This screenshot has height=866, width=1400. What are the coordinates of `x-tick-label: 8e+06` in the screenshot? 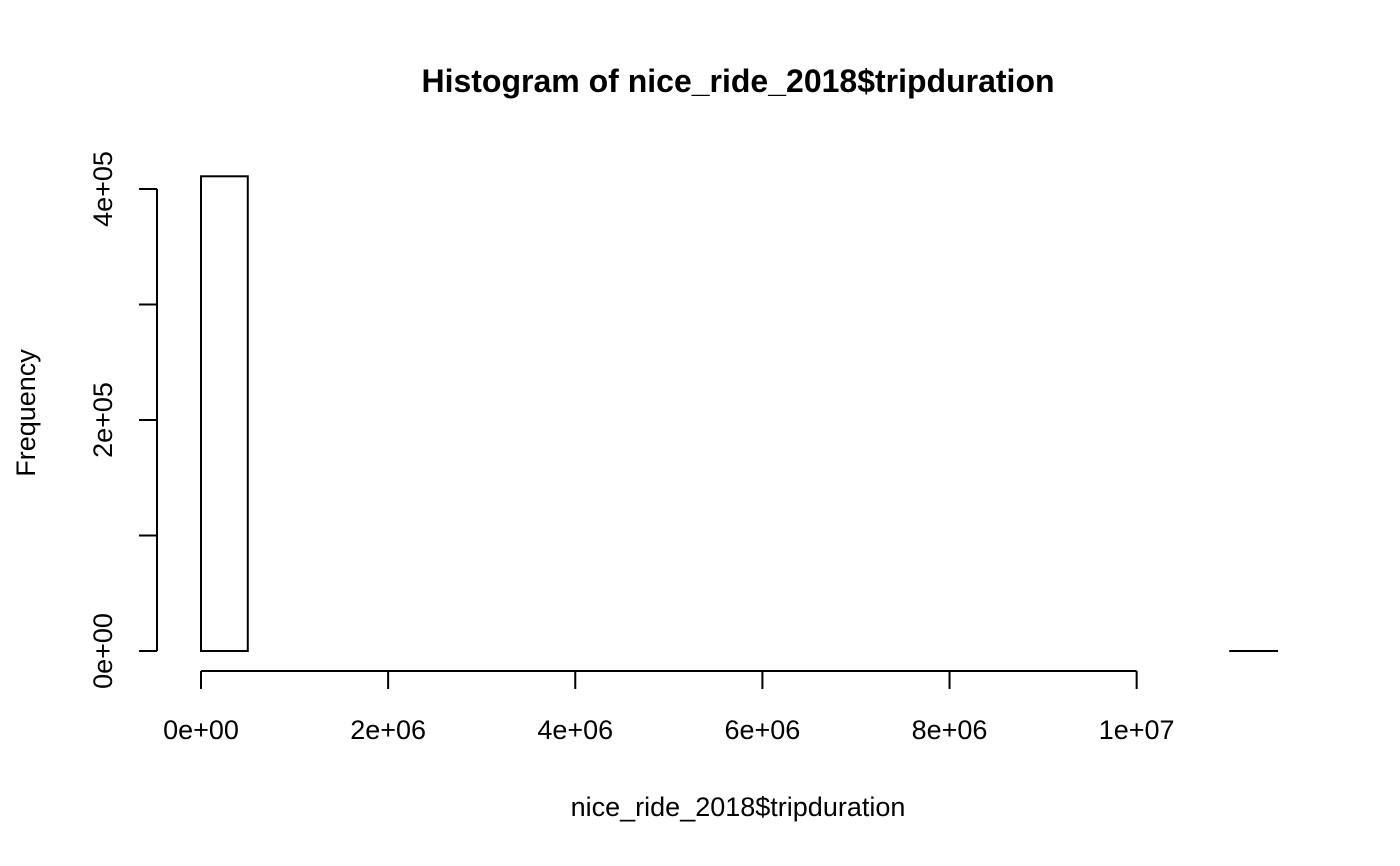 It's located at (950, 730).